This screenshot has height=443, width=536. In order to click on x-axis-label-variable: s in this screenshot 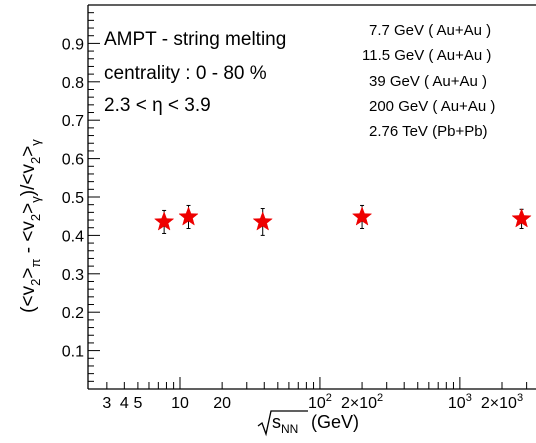, I will do `click(276, 422)`.